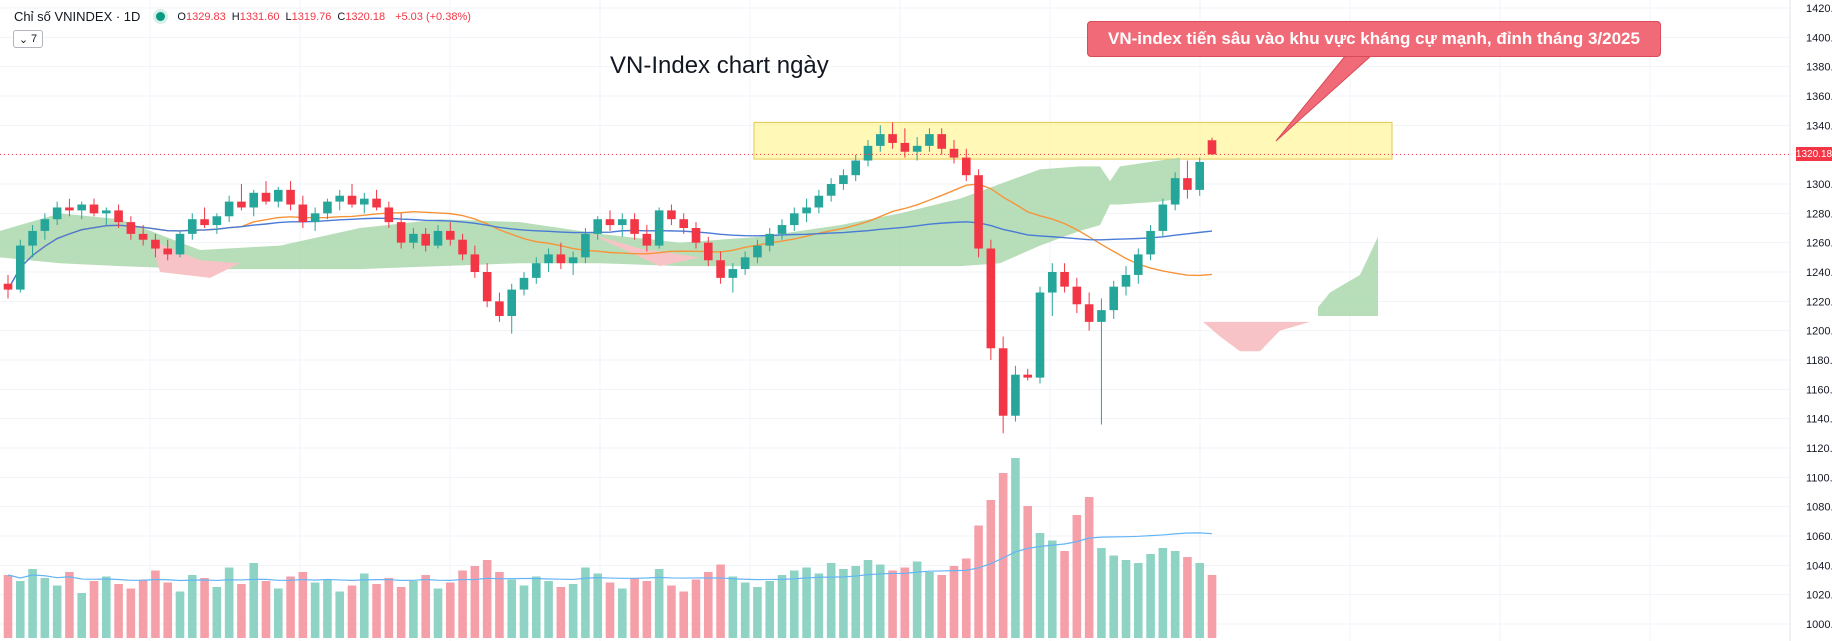 This screenshot has height=641, width=1832. What do you see at coordinates (23, 39) in the screenshot?
I see `chevron-down-icon: ⌄` at bounding box center [23, 39].